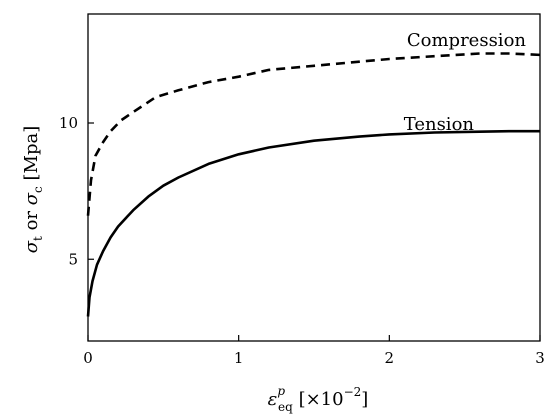  I want to click on x-axis-label-unit-close: ], so click(364, 399).